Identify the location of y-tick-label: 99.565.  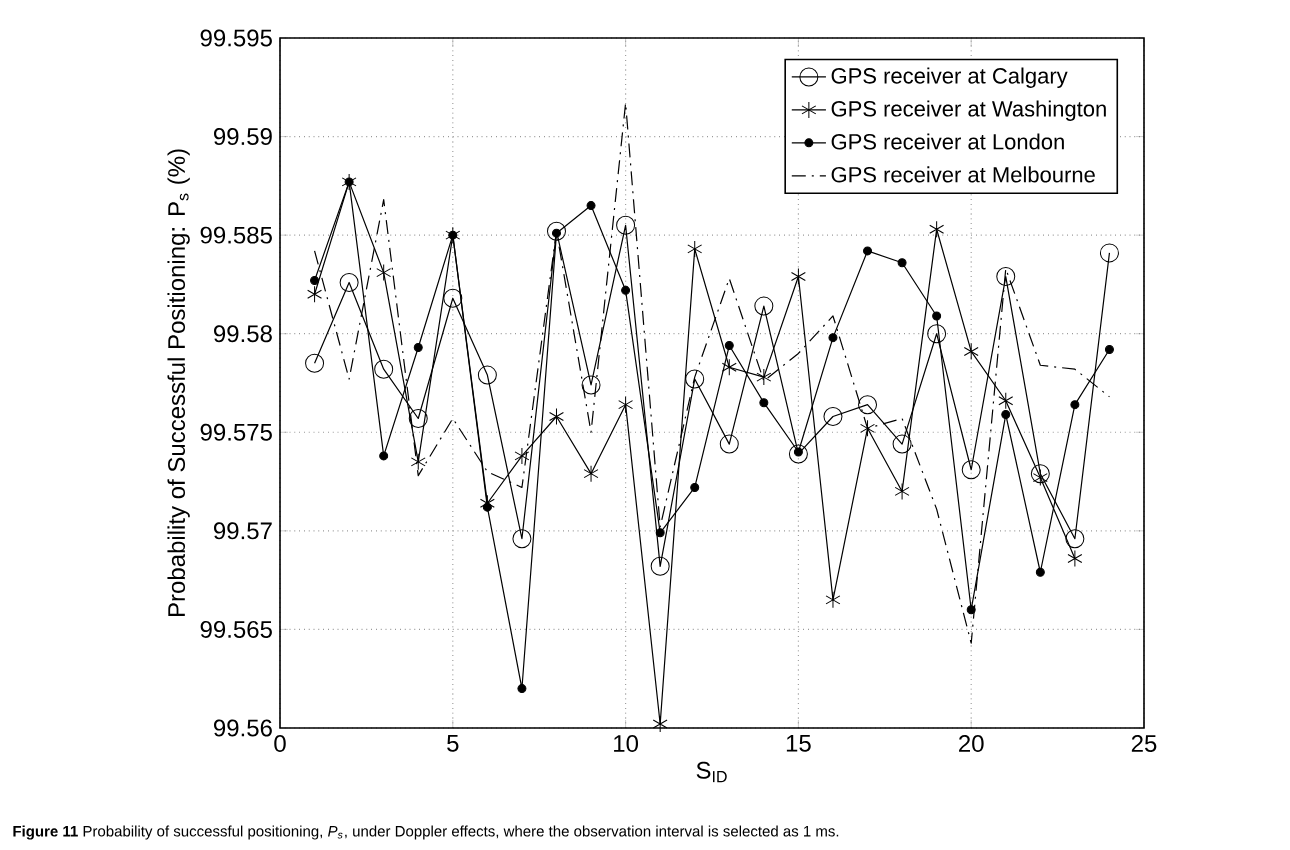
(236, 629).